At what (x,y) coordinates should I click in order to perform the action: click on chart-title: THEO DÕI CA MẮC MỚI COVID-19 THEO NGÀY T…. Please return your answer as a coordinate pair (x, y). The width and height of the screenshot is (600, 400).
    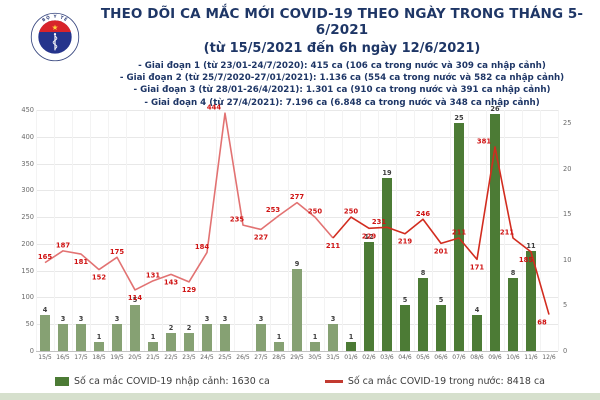
    Looking at the image, I should click on (342, 22).